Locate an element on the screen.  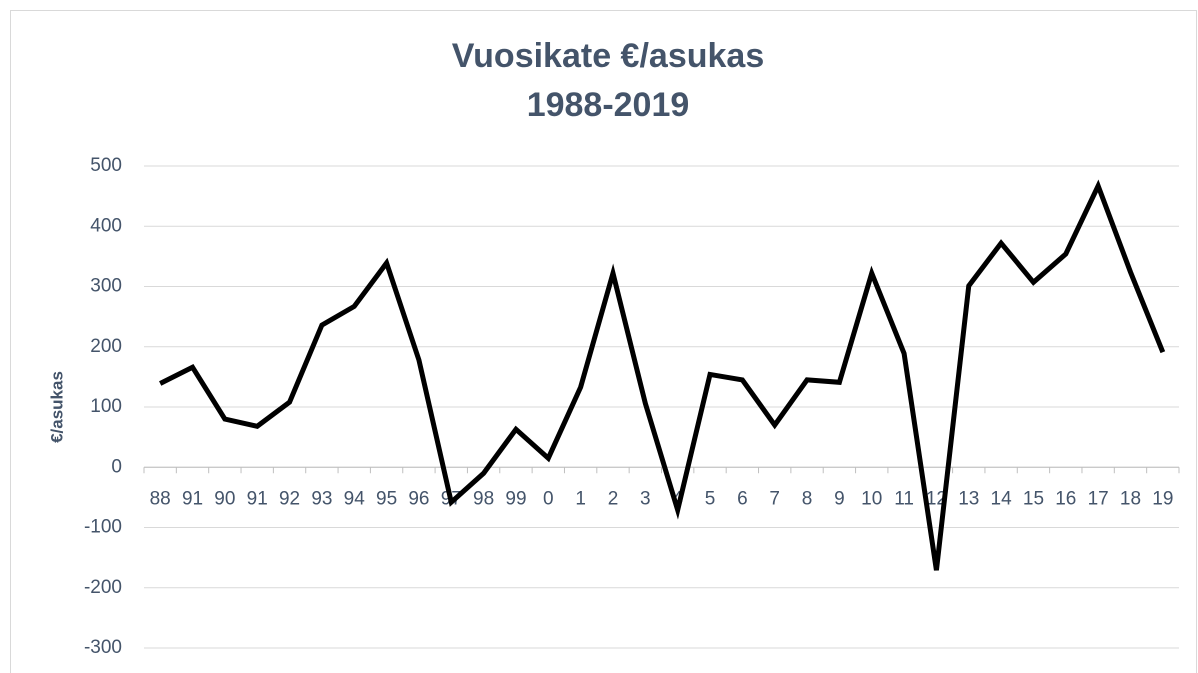
y-tick-label: 200 is located at coordinates (106, 346).